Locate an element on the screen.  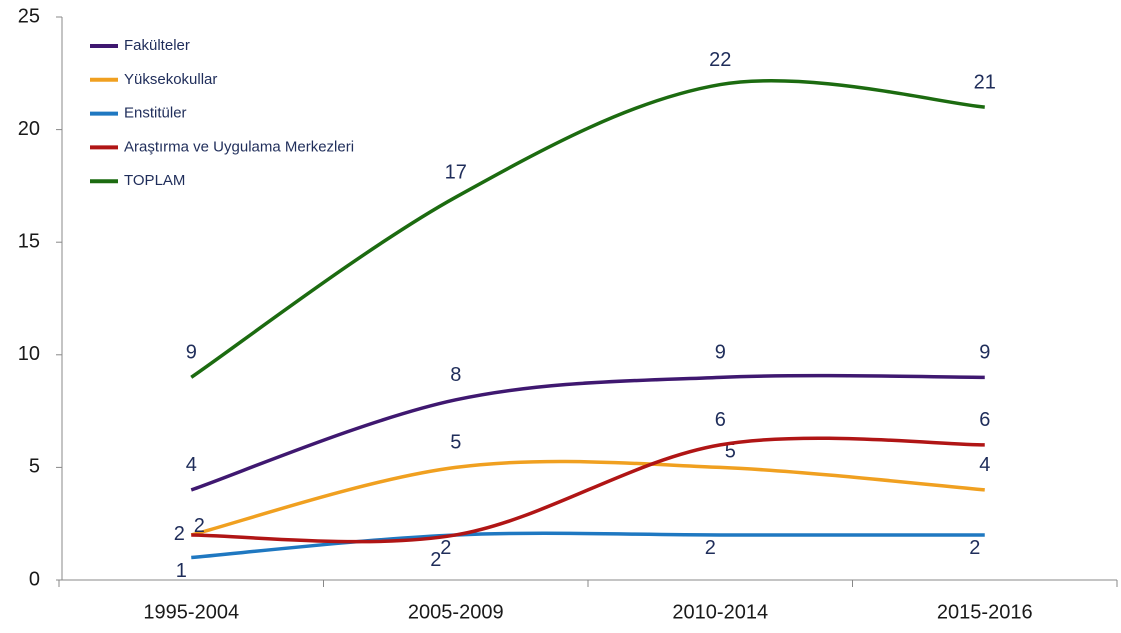
x-tick-label: 2010-2014 is located at coordinates (720, 612).